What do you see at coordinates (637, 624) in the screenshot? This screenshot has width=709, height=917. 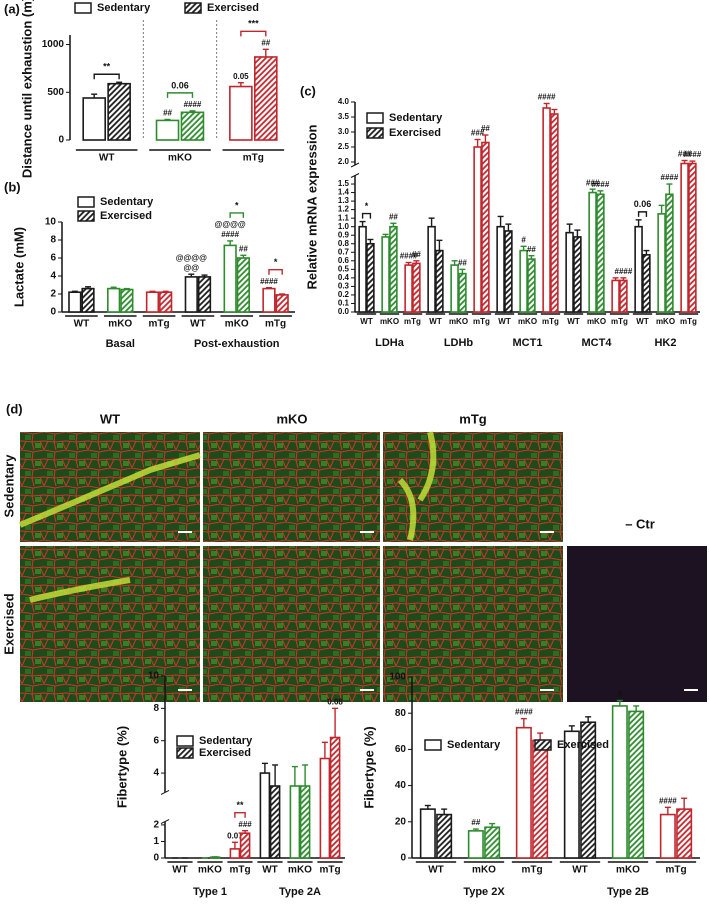 I see `micrograph-control` at bounding box center [637, 624].